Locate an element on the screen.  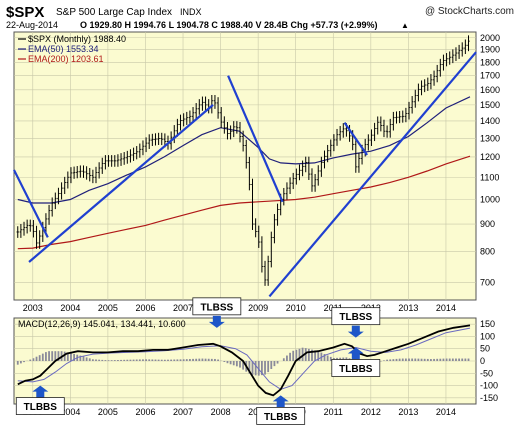
price-x-tick: 2009 is located at coordinates (258, 308).